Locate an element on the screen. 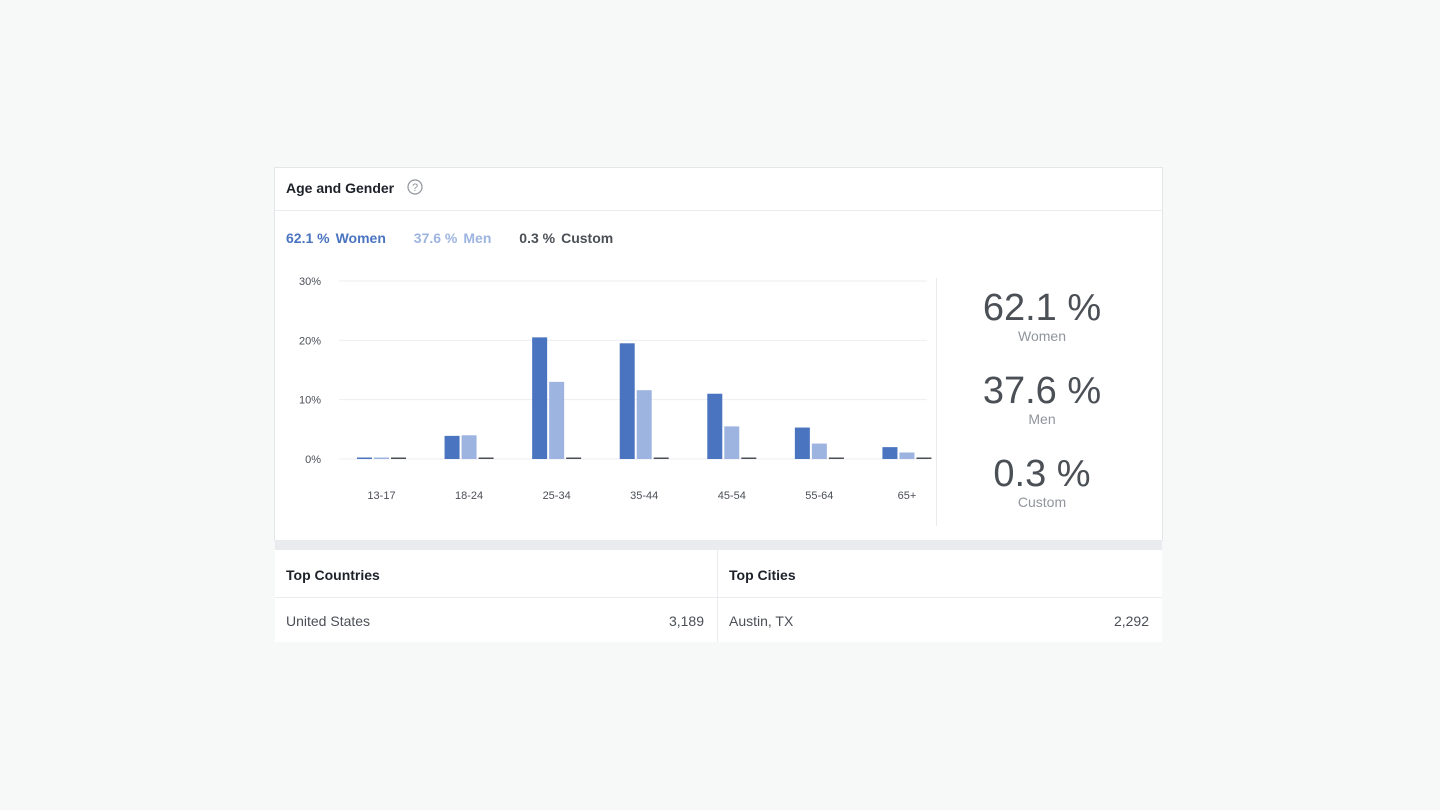 The image size is (1440, 810). top-countries-title: Top Countries is located at coordinates (333, 575).